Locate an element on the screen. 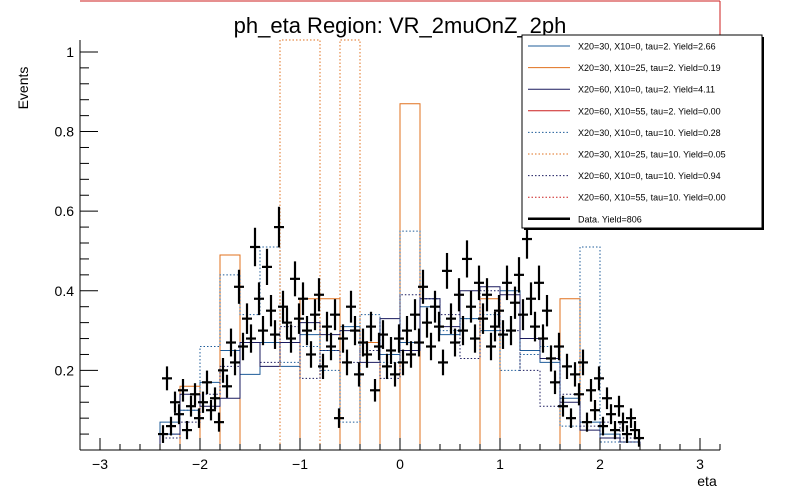 The height and width of the screenshot is (500, 800). x-axis-label: eta is located at coordinates (707, 481).